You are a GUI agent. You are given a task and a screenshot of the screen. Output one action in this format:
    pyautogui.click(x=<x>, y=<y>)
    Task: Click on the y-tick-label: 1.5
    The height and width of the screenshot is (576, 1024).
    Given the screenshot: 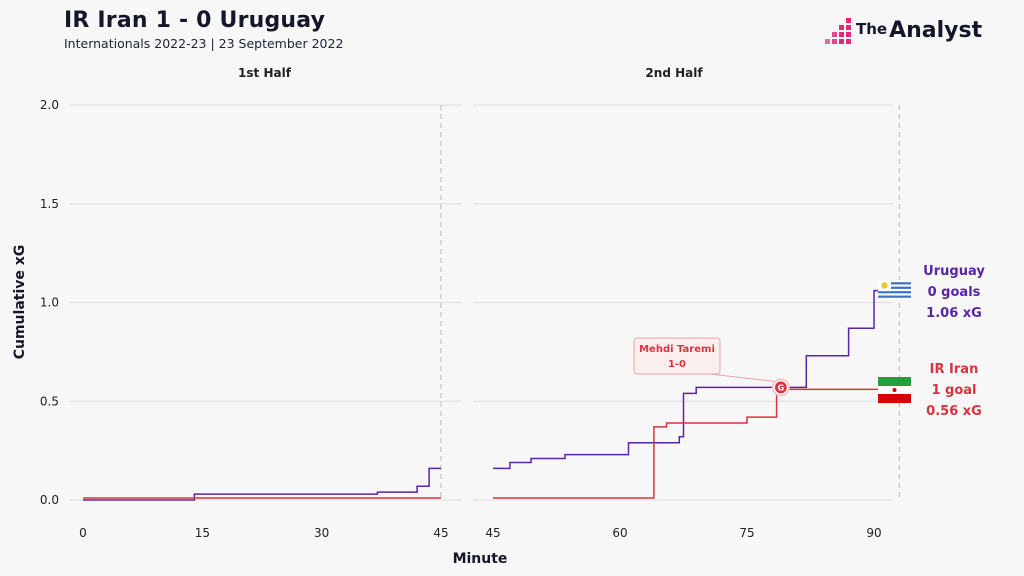 What is the action you would take?
    pyautogui.click(x=49, y=204)
    